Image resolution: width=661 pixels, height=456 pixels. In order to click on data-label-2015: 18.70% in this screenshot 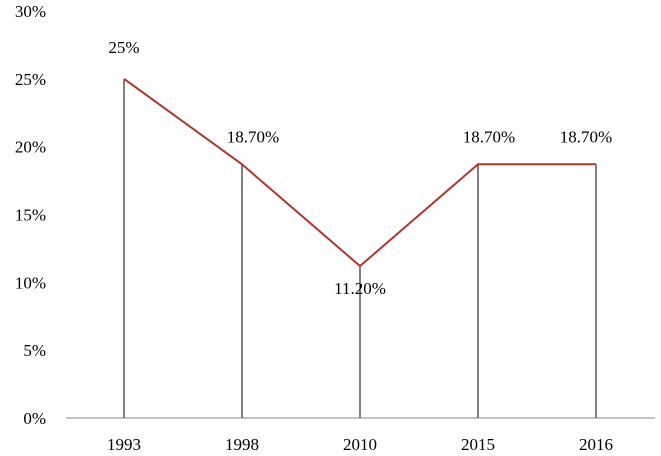, I will do `click(489, 136)`.